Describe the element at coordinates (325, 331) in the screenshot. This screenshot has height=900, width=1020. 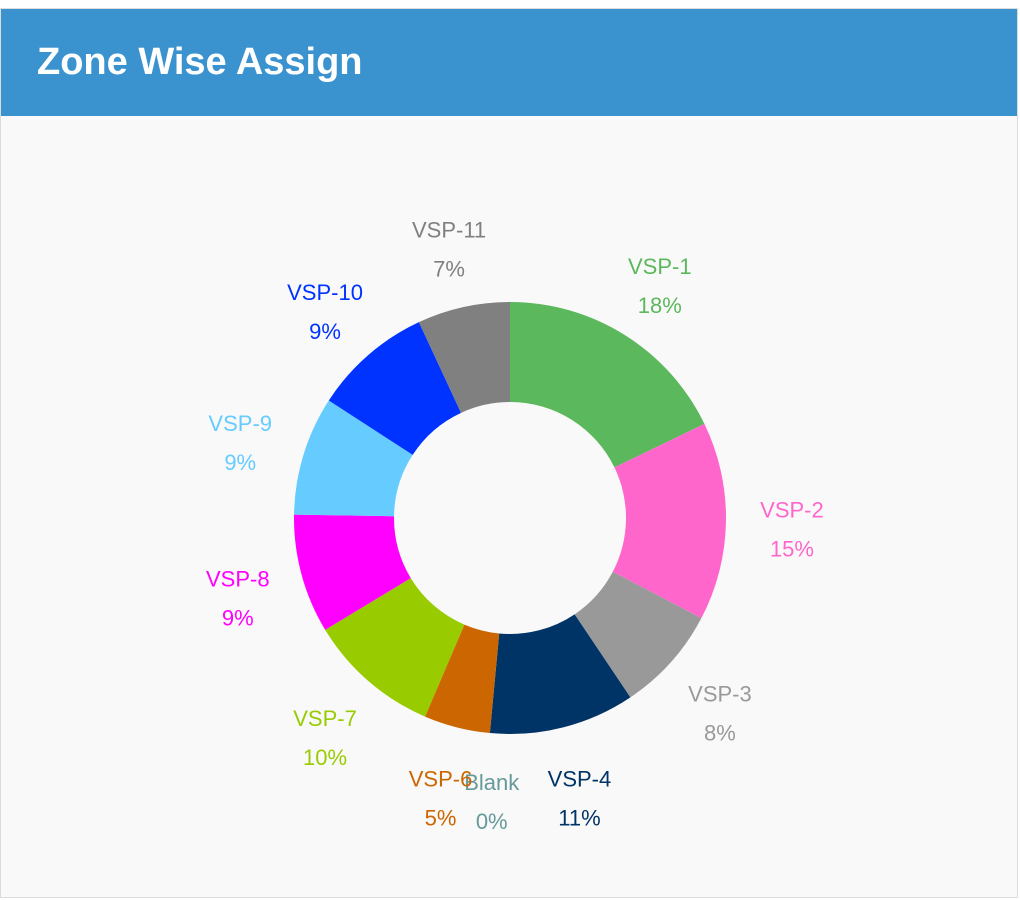
I see `slice-percent-vsp-10: 9%` at that location.